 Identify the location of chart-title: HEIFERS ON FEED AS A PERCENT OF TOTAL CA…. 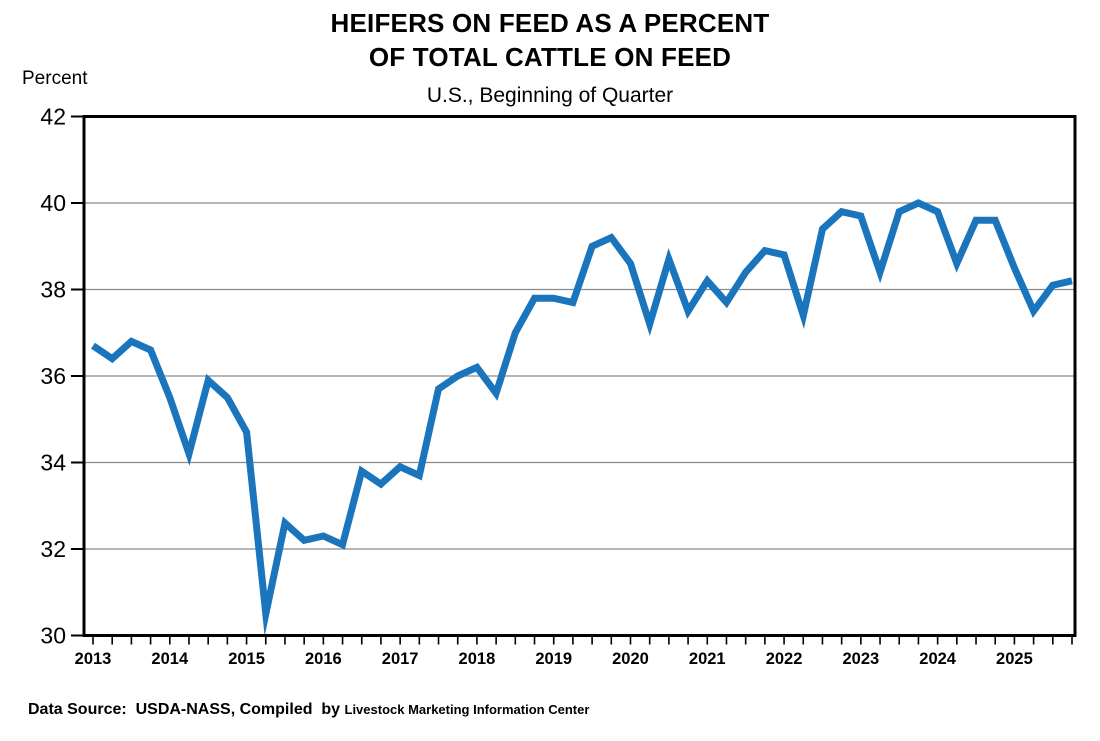
(550, 40).